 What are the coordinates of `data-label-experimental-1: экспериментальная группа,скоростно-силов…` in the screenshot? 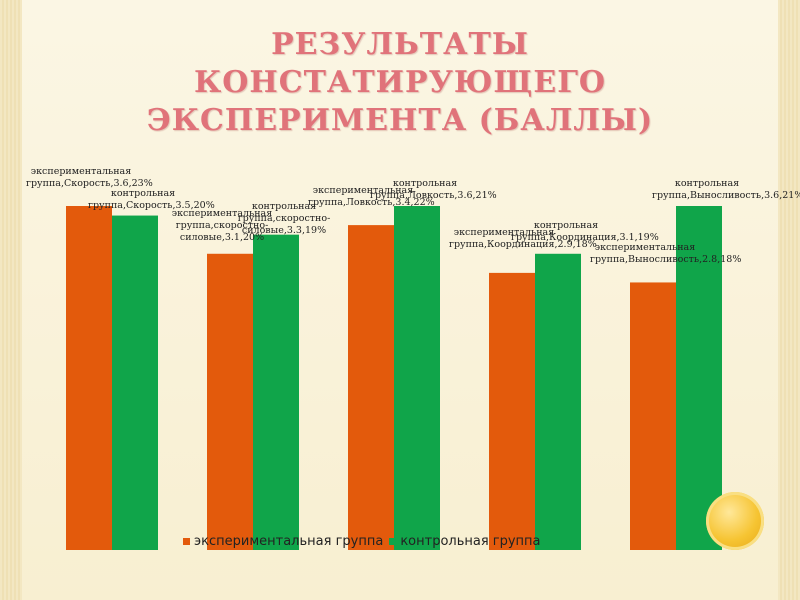 It's located at (222, 225).